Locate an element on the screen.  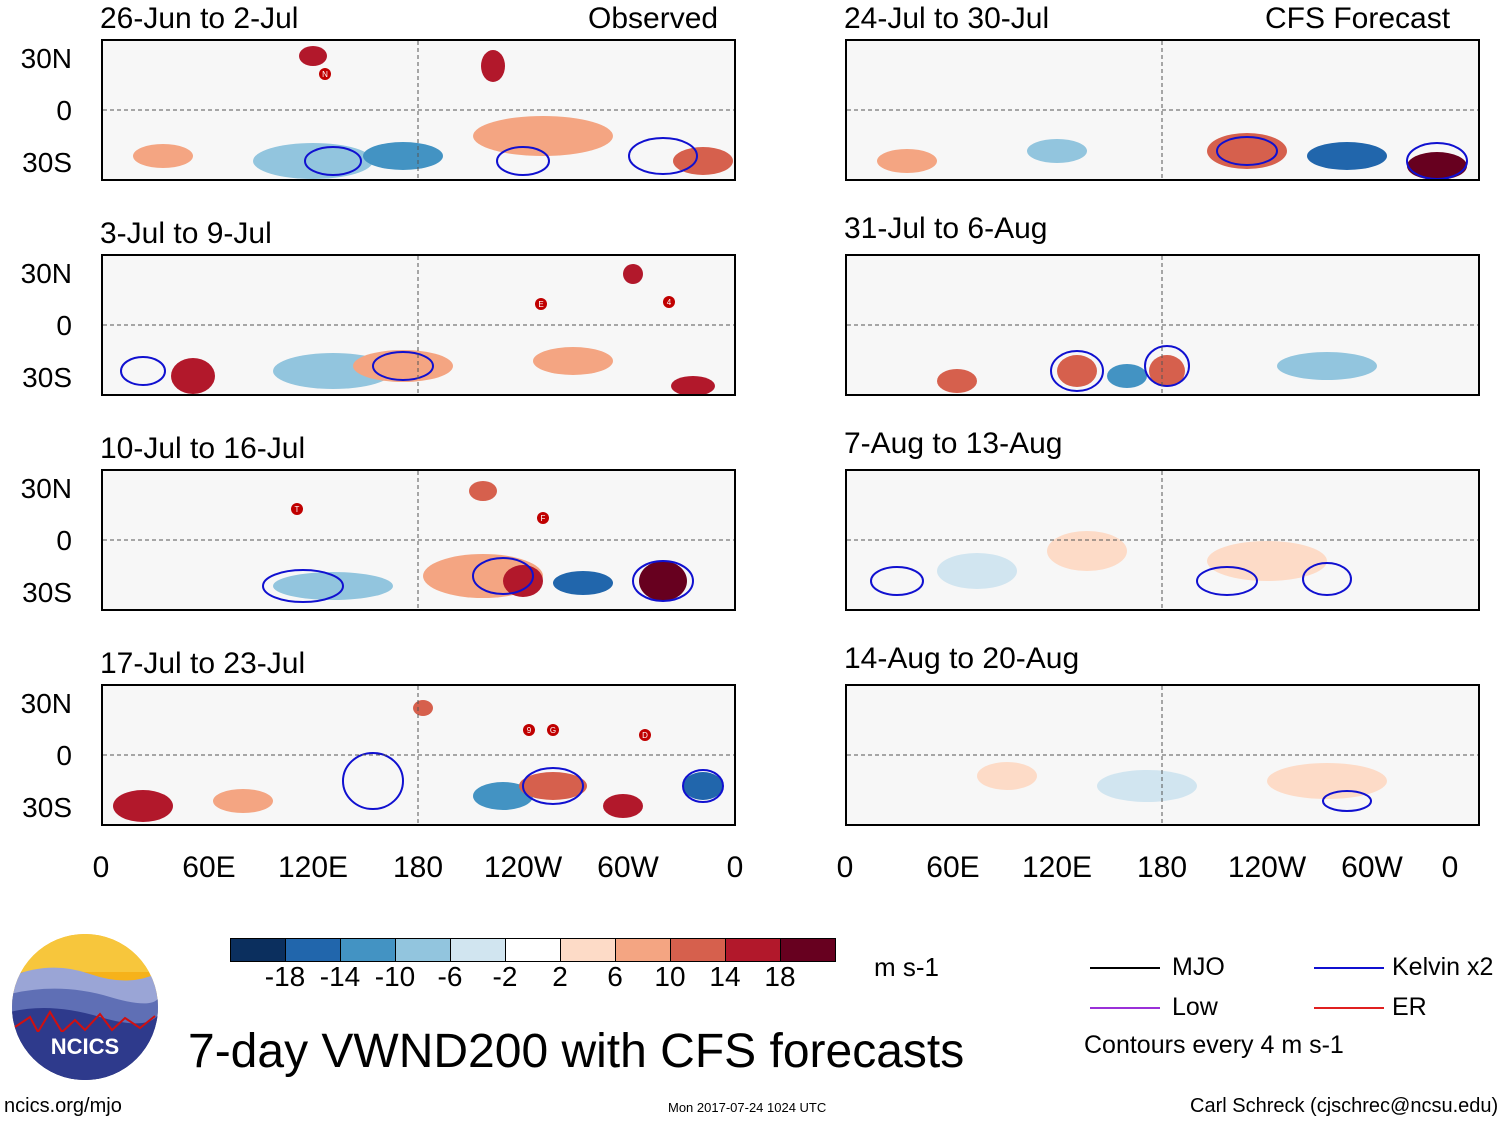
storm-marker-2: E is located at coordinates (540, 304).